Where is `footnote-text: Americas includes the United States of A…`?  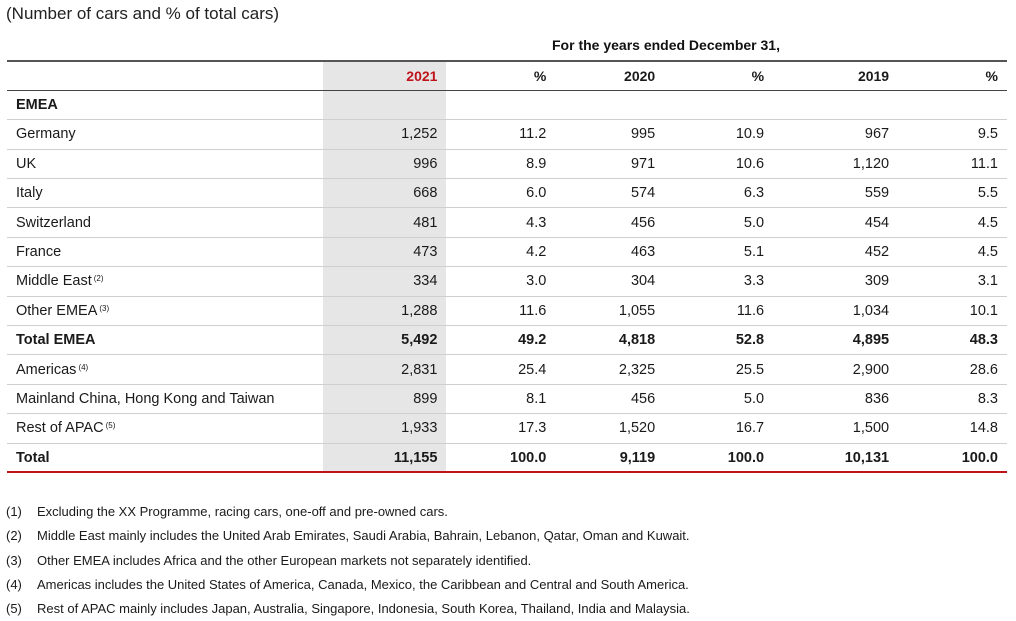
footnote-text: Americas includes the United States of A… is located at coordinates (363, 584).